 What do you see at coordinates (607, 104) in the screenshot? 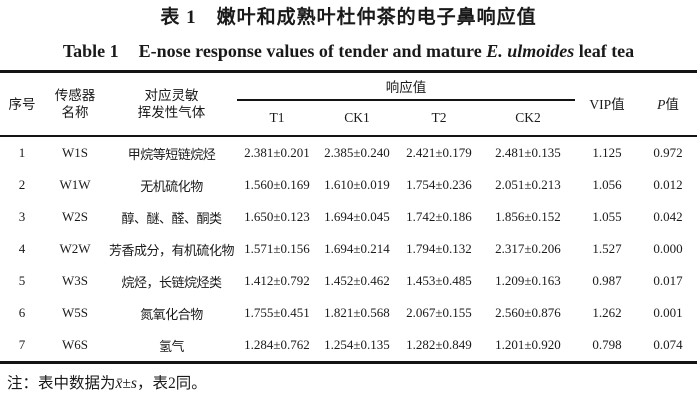
I see `col-header-vip: VIP值` at bounding box center [607, 104].